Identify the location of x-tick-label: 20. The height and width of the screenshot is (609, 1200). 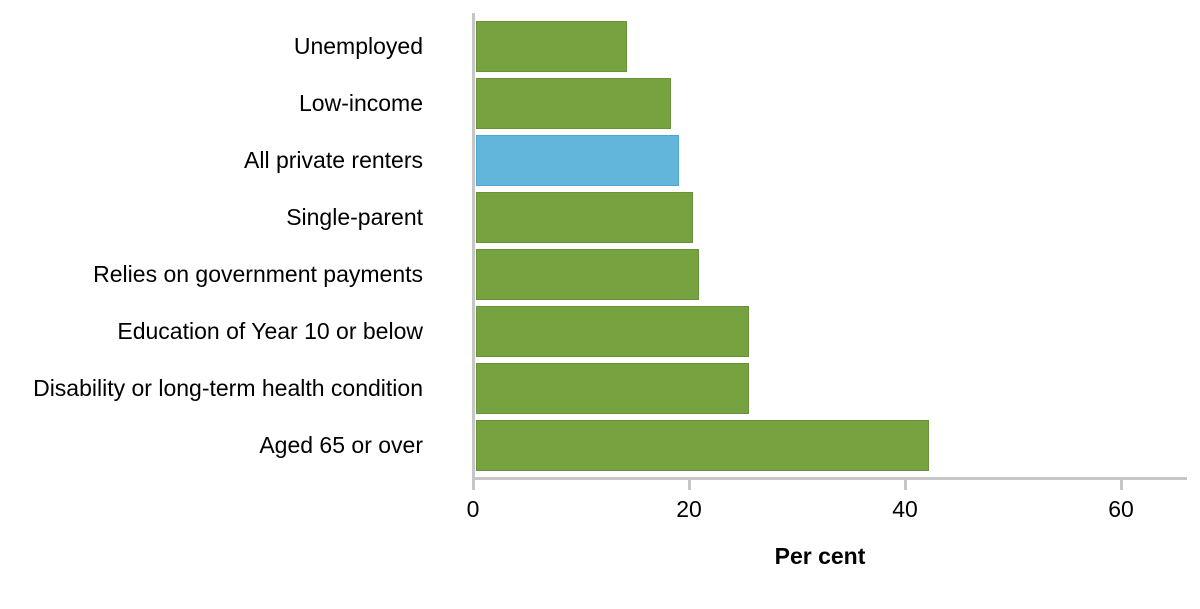
(689, 509).